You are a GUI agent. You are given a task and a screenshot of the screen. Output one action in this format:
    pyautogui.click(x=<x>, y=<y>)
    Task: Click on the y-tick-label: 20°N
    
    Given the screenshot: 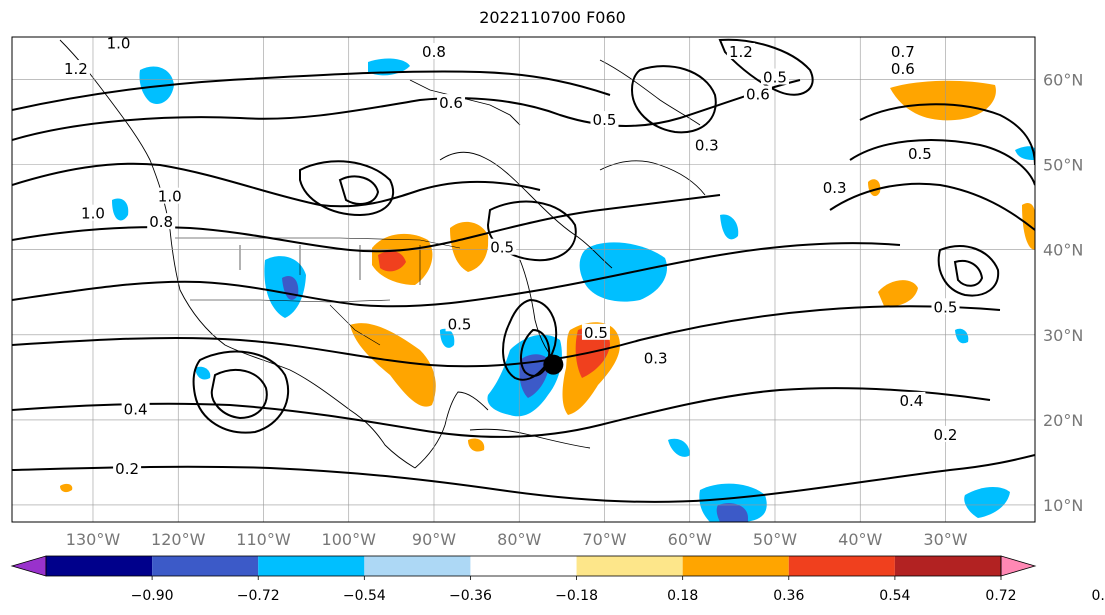 What is the action you would take?
    pyautogui.click(x=1063, y=420)
    